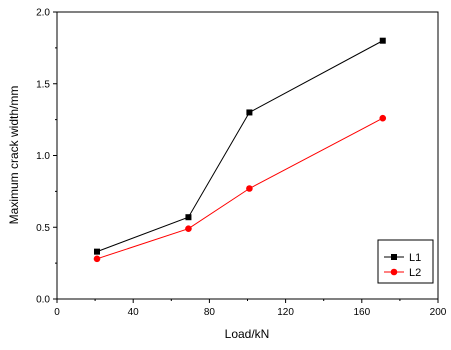  I want to click on y-tick-label: 1.5, so click(43, 84).